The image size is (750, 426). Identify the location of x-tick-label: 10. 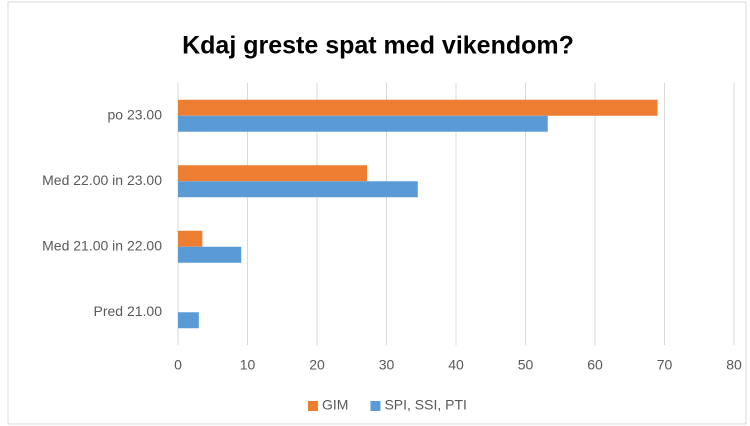
(248, 365).